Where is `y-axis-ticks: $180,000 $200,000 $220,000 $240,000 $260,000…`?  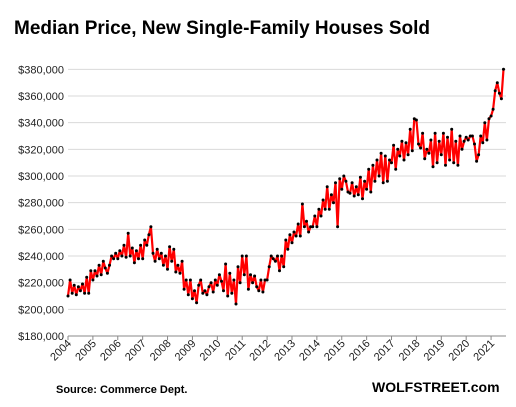 y-axis-ticks: $180,000 $200,000 $220,000 $240,000 $260,000… is located at coordinates (41, 203).